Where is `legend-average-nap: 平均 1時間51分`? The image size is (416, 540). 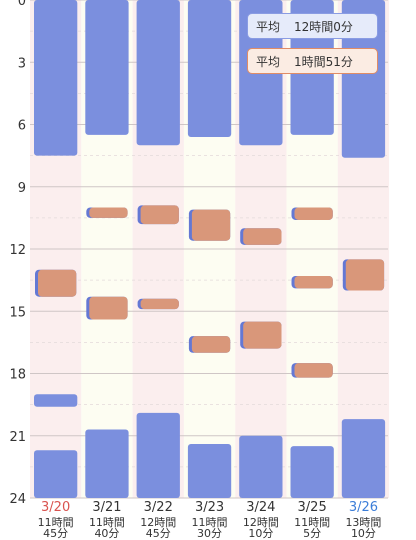
legend-average-nap: 平均 1時間51分 is located at coordinates (312, 61).